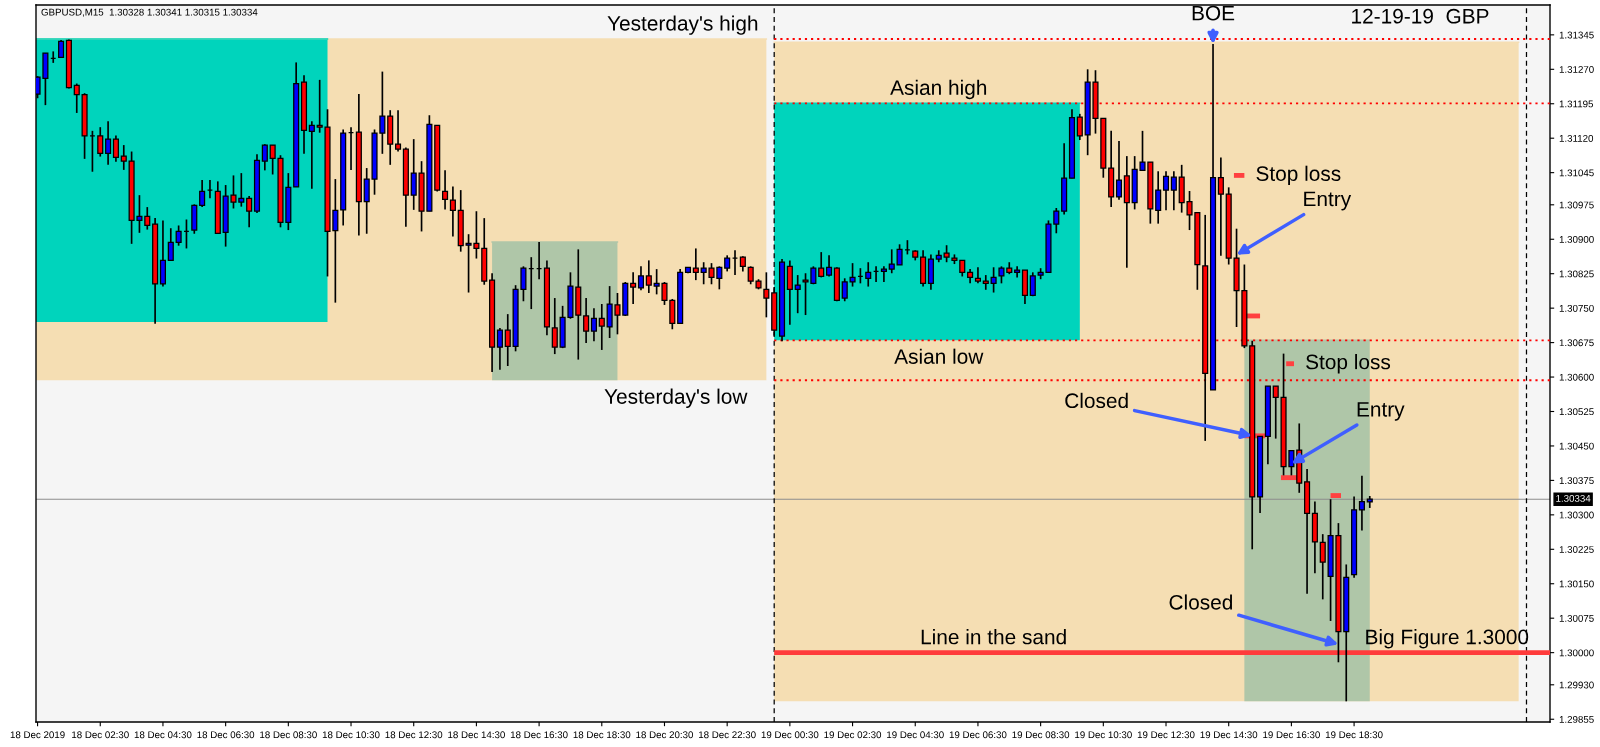 This screenshot has height=747, width=1600. I want to click on x-tick-label: 19 Dec 18:30, so click(1354, 735).